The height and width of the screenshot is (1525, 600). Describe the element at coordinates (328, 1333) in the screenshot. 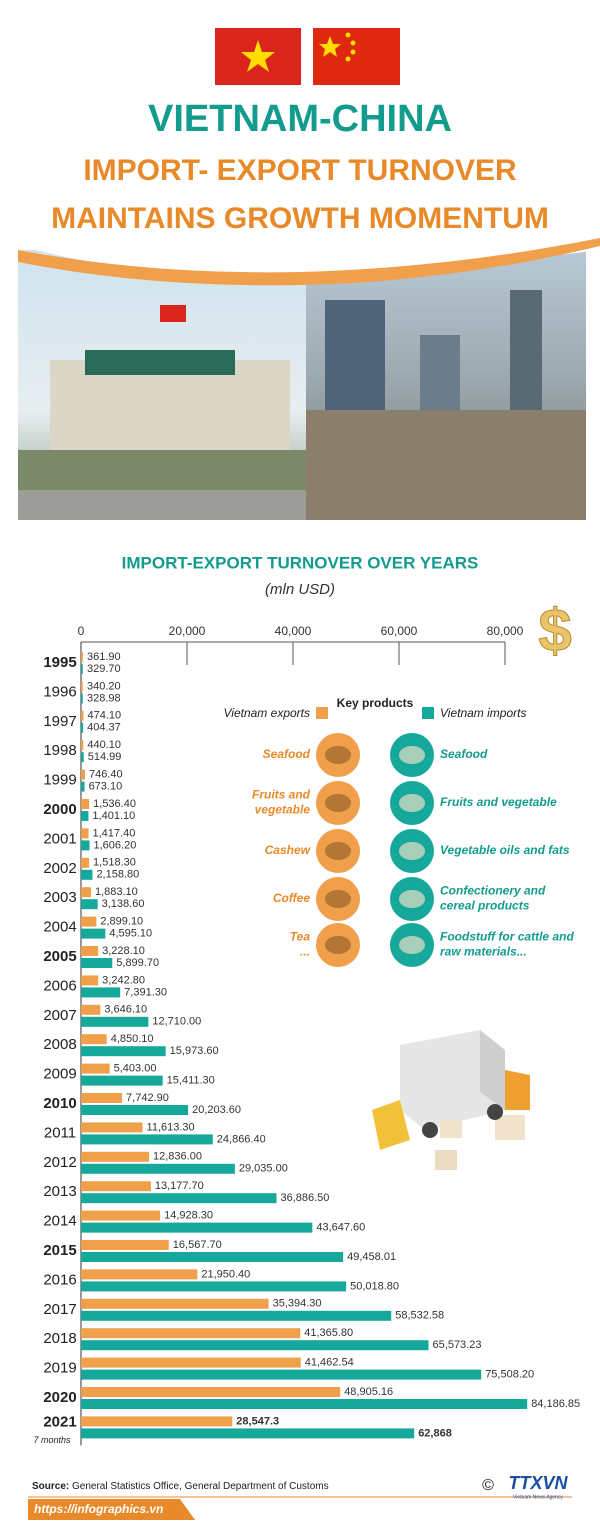

I see `value-label: 41,365.80` at that location.